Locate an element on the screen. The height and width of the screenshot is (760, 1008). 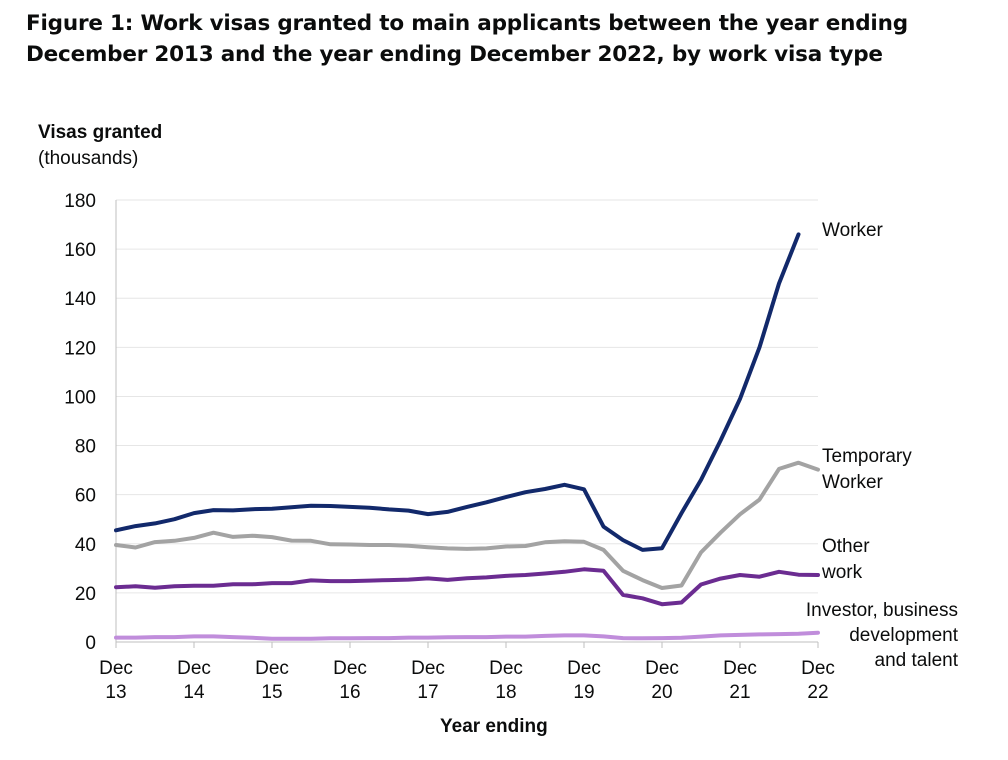
x-tick-label: Dec 19 is located at coordinates (584, 680).